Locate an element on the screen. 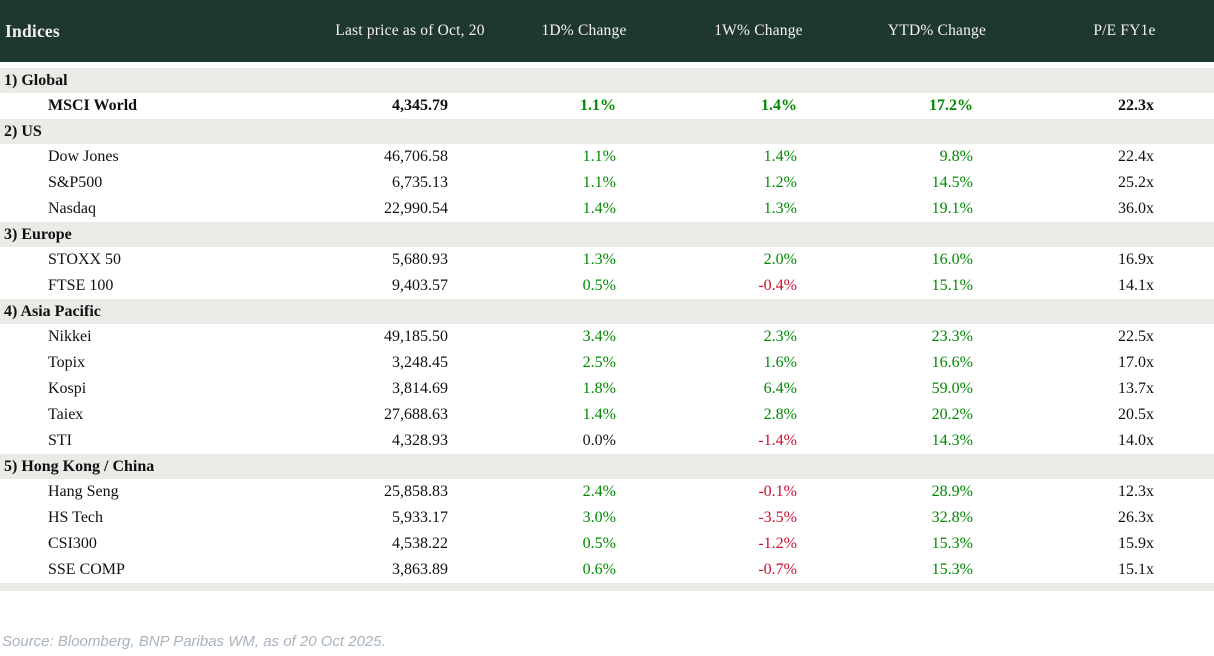  table-row: STI 4,328.93 0.0% -1.4% 14.3% 14.0x is located at coordinates (607, 441).